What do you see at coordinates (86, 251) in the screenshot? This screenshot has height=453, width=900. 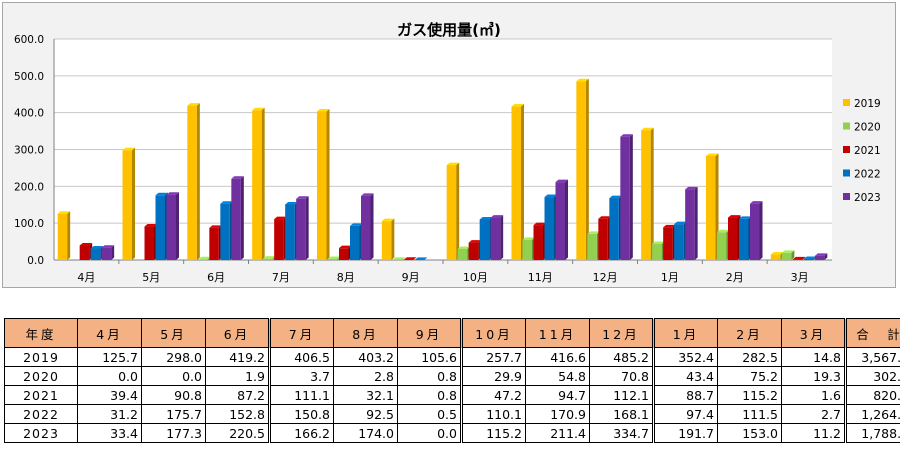 I see `bar-2021-4月` at bounding box center [86, 251].